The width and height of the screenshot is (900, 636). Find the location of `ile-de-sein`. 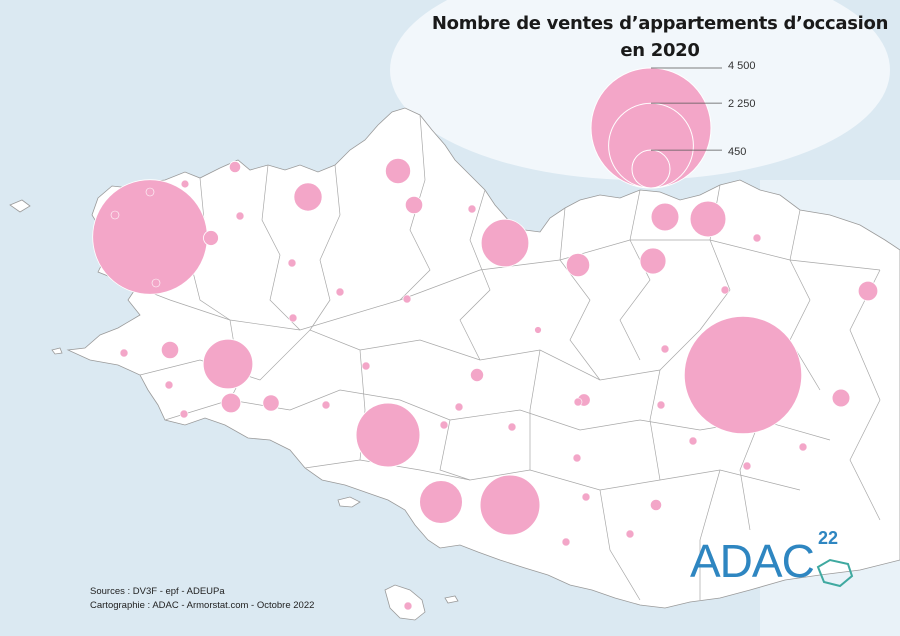

ile-de-sein is located at coordinates (57, 351).